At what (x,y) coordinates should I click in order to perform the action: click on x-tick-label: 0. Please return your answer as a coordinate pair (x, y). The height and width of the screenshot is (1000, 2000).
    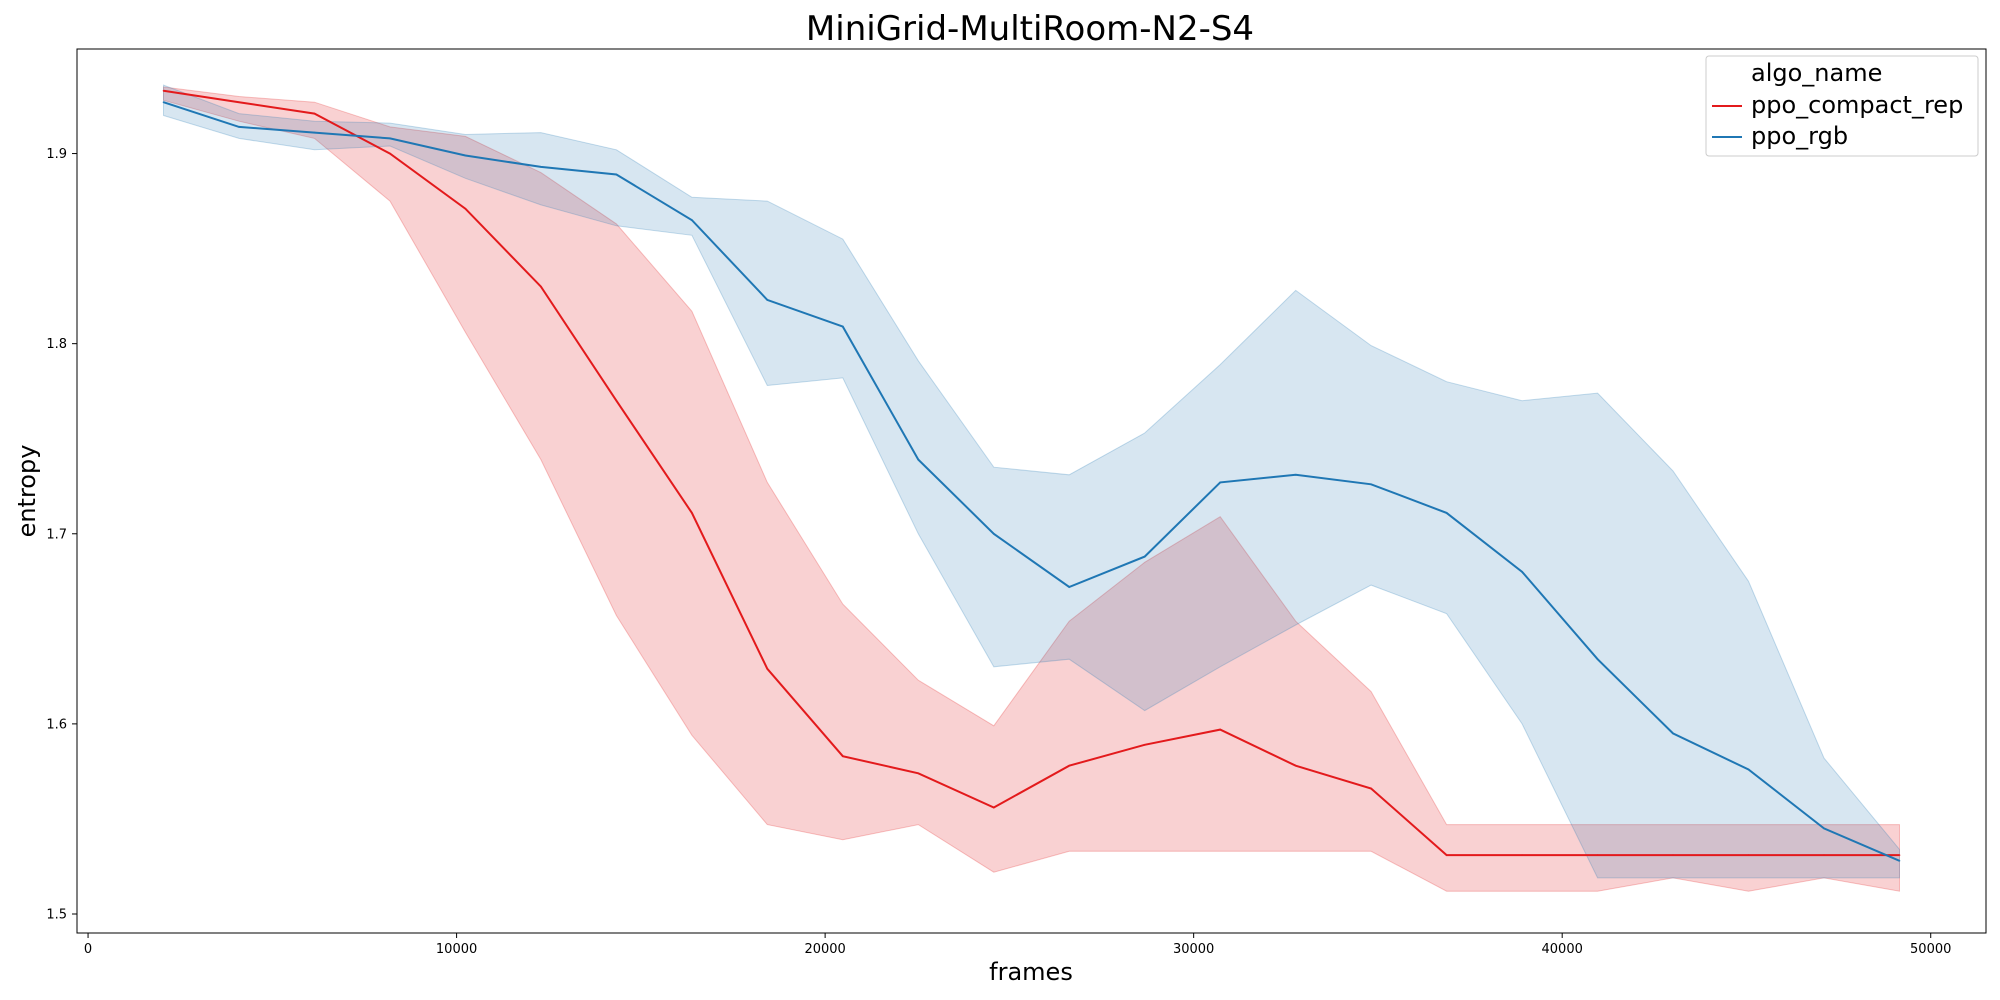
    Looking at the image, I should click on (88, 949).